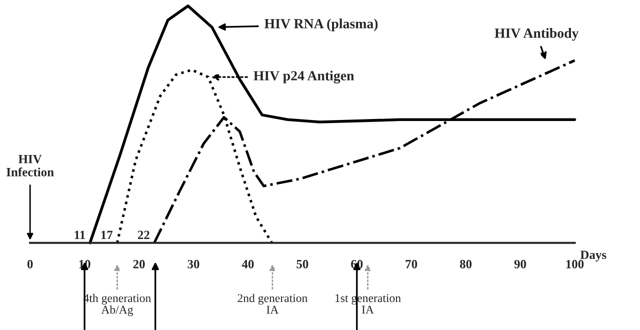  Describe the element at coordinates (412, 264) in the screenshot. I see `x-tick-label: 70` at that location.